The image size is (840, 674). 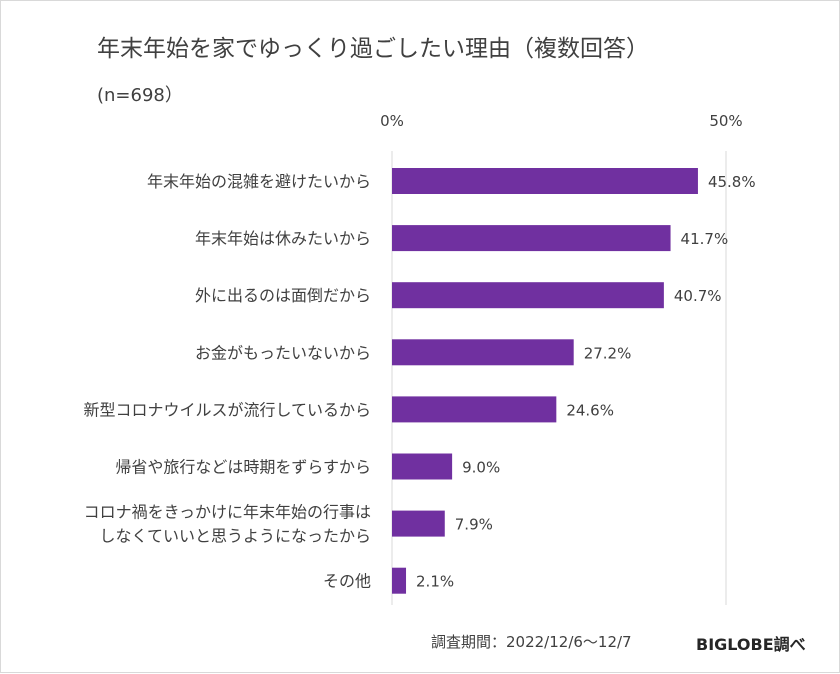 I want to click on x-tick-label: 50%, so click(x=725, y=121).